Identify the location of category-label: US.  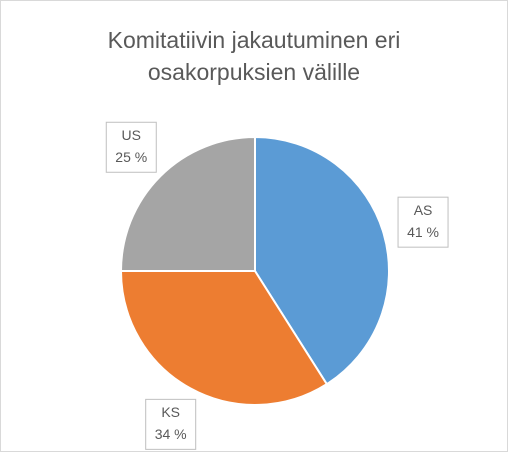
(131, 135).